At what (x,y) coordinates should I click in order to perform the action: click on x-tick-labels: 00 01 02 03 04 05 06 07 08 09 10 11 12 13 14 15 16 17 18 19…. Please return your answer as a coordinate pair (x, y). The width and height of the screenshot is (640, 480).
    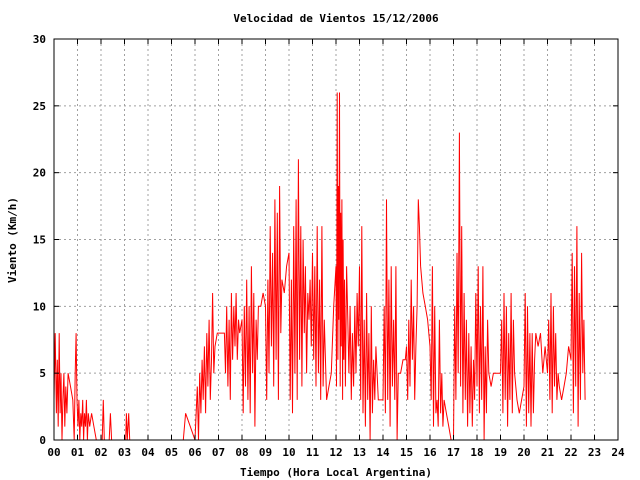
    Looking at the image, I should click on (336, 452).